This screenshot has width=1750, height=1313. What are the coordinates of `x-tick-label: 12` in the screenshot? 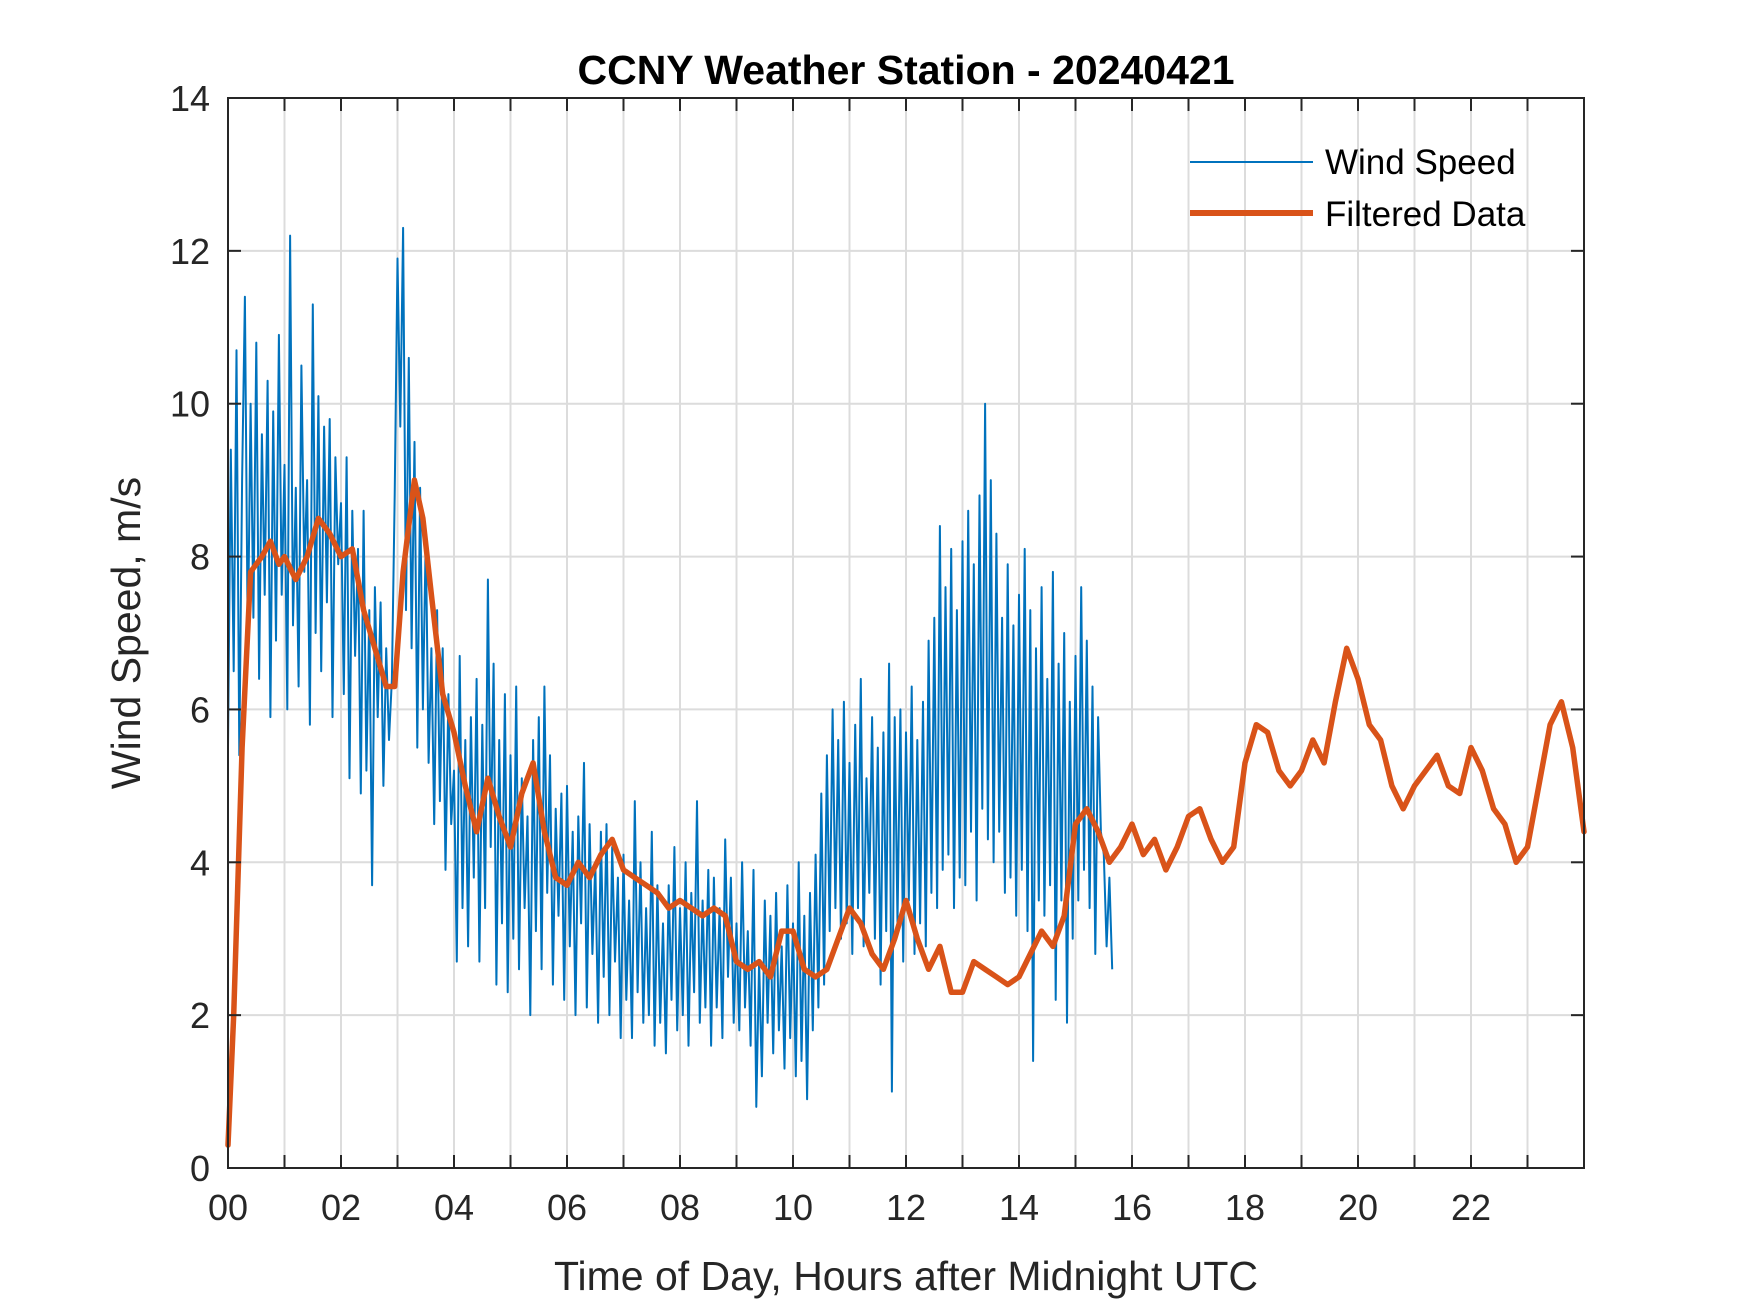 It's located at (906, 1207).